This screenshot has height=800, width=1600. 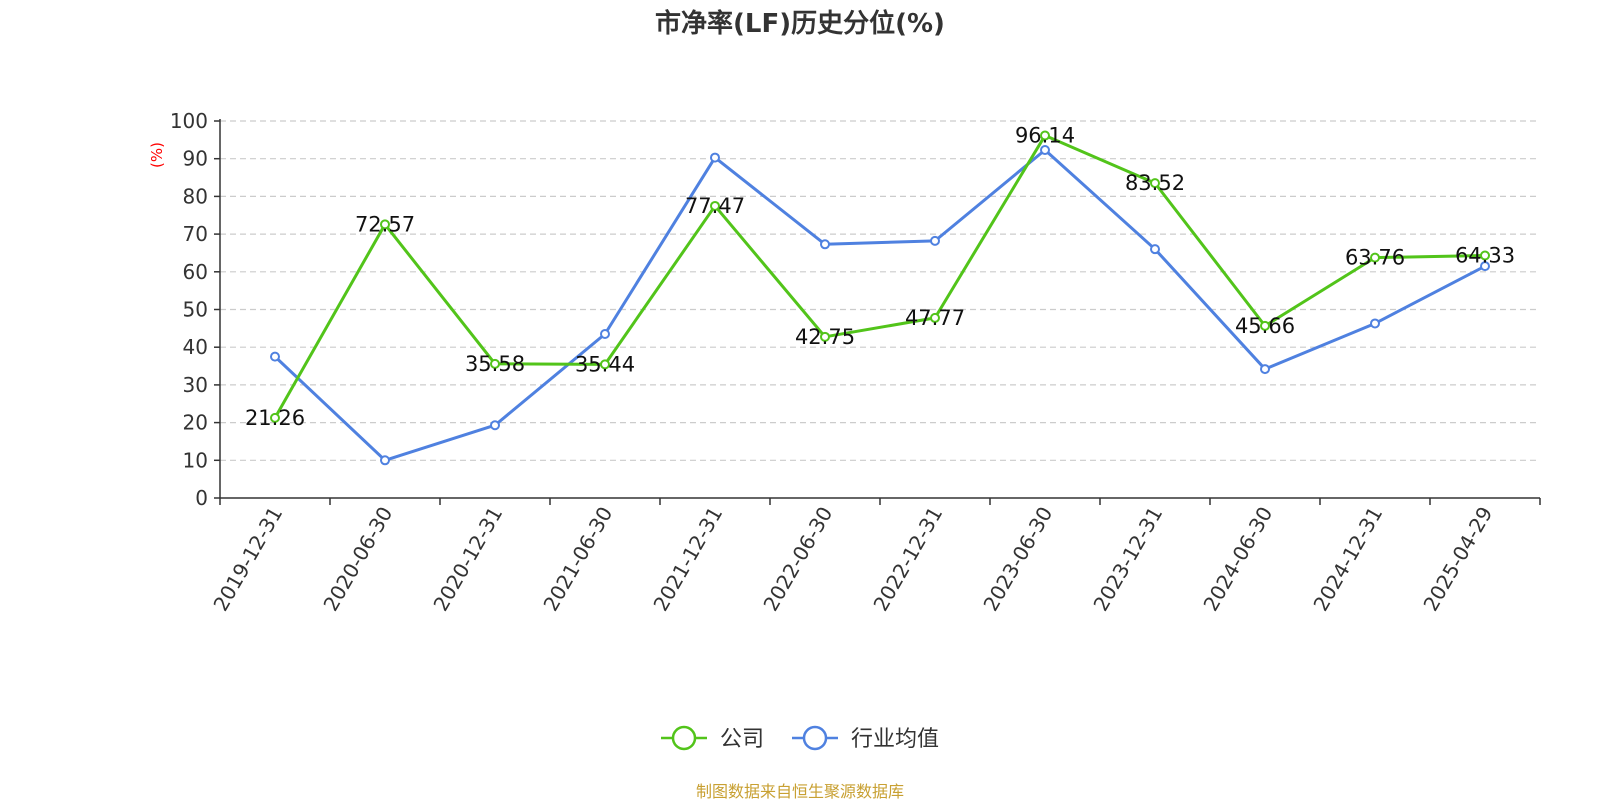 What do you see at coordinates (742, 739) in the screenshot?
I see `legend-label-company: 公司` at bounding box center [742, 739].